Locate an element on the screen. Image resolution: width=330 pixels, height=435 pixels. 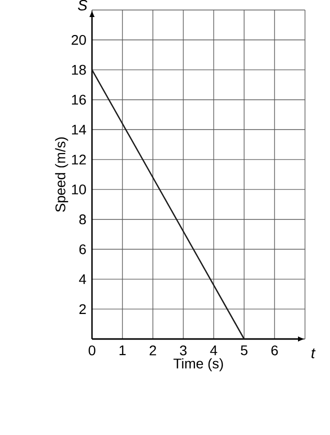
text: S is located at coordinates (83, 5).